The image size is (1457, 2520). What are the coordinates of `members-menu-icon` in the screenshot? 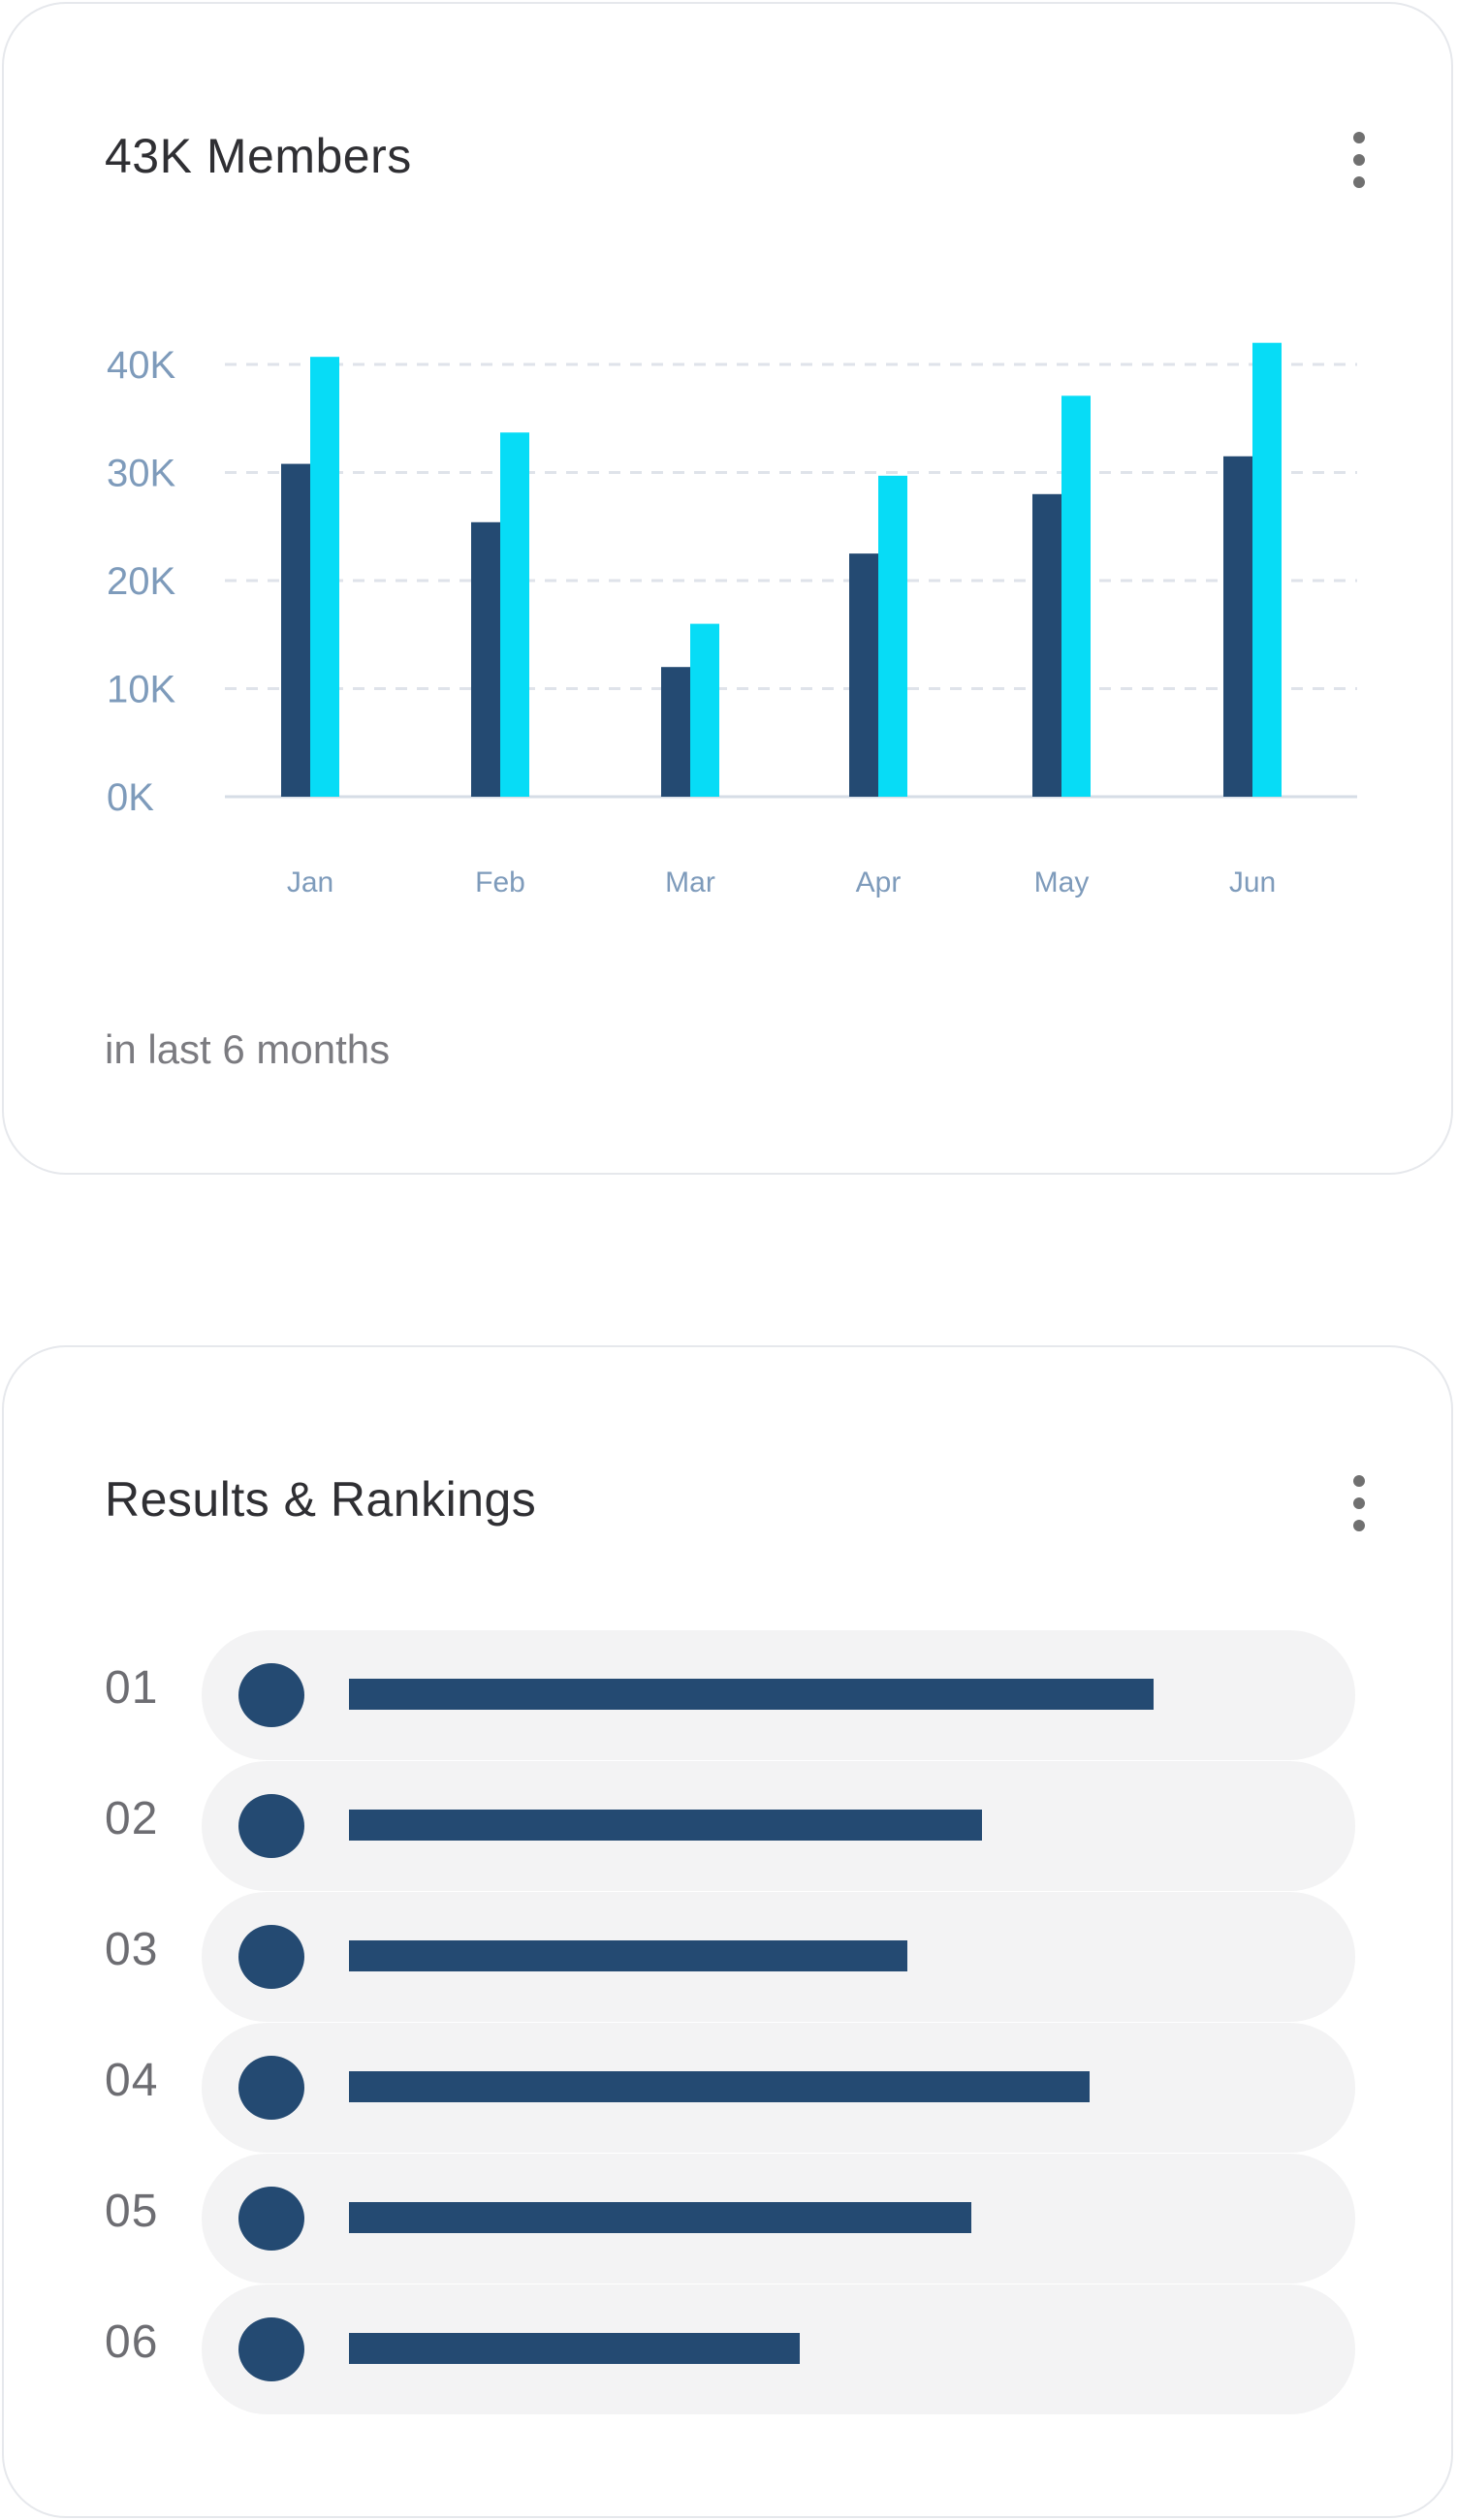 It's located at (1359, 160).